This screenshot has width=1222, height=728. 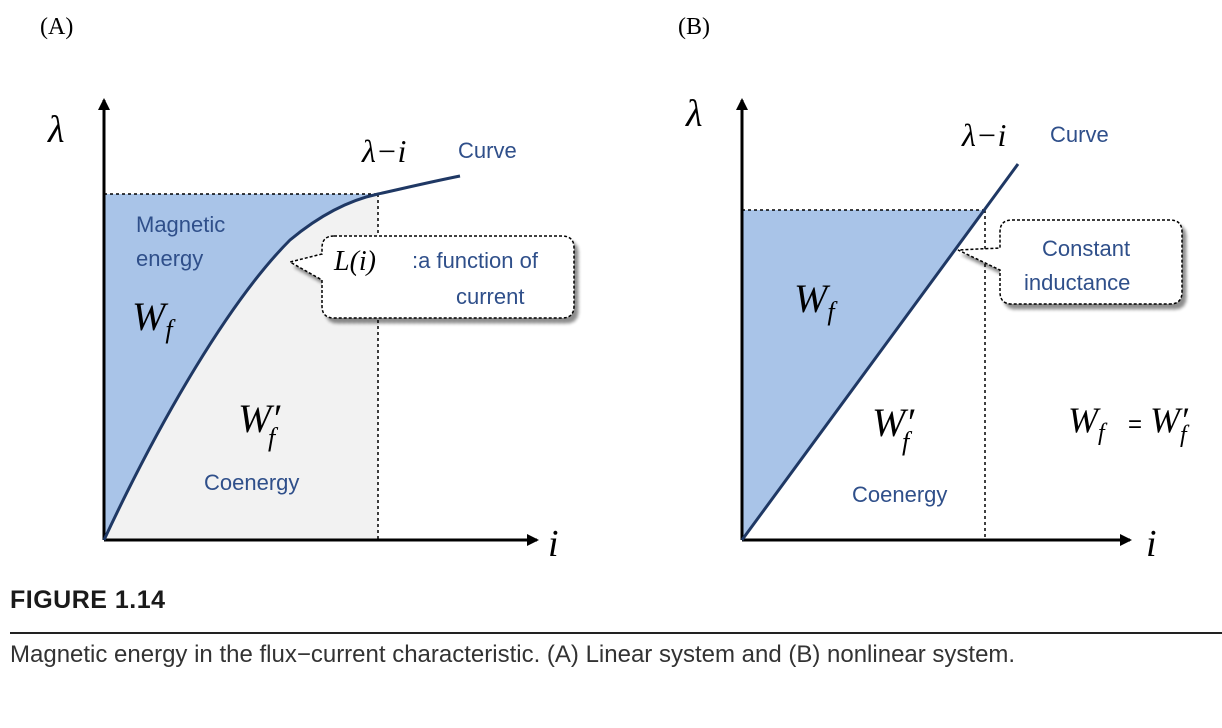 What do you see at coordinates (816, 301) in the screenshot?
I see `panel-b-wf: Wf` at bounding box center [816, 301].